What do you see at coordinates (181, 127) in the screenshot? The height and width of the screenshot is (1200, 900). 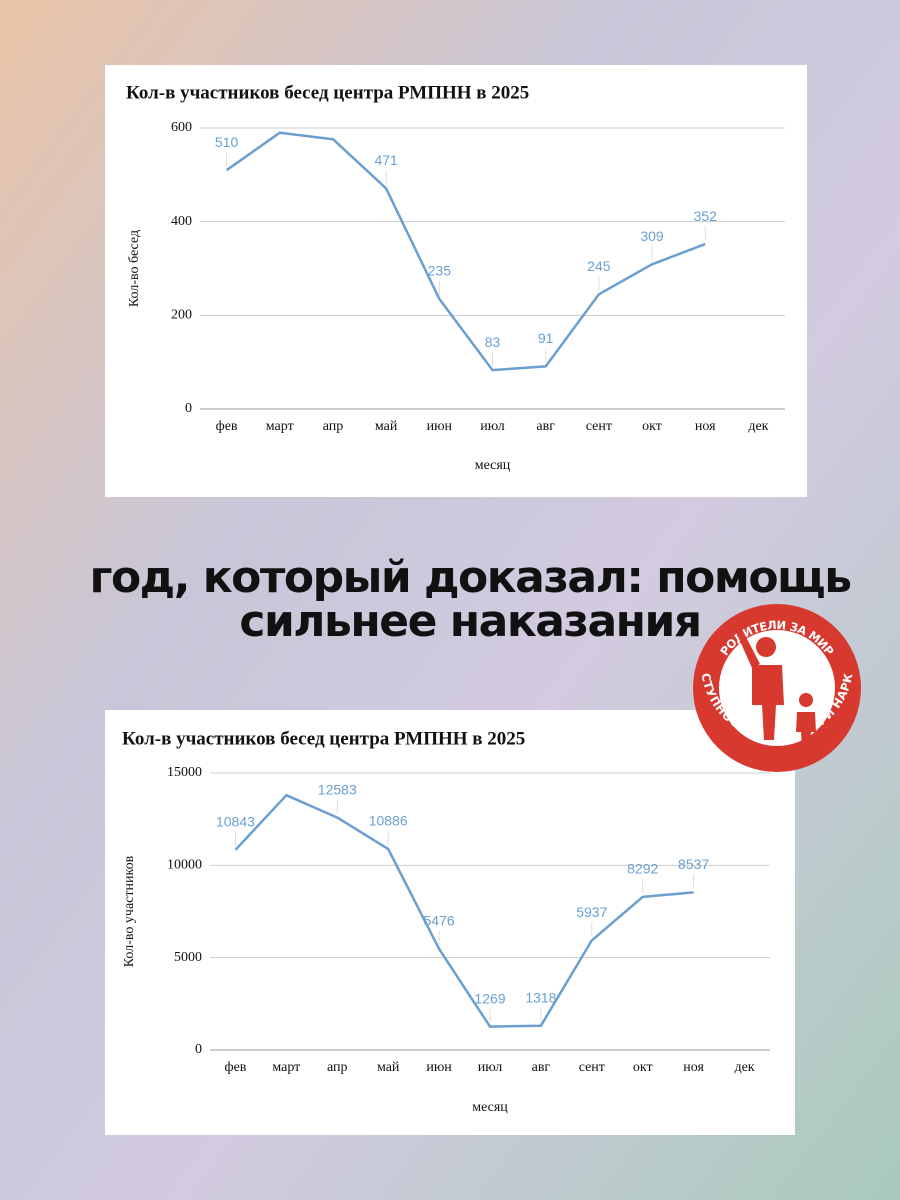 I see `y-tick-label: 600` at bounding box center [181, 127].